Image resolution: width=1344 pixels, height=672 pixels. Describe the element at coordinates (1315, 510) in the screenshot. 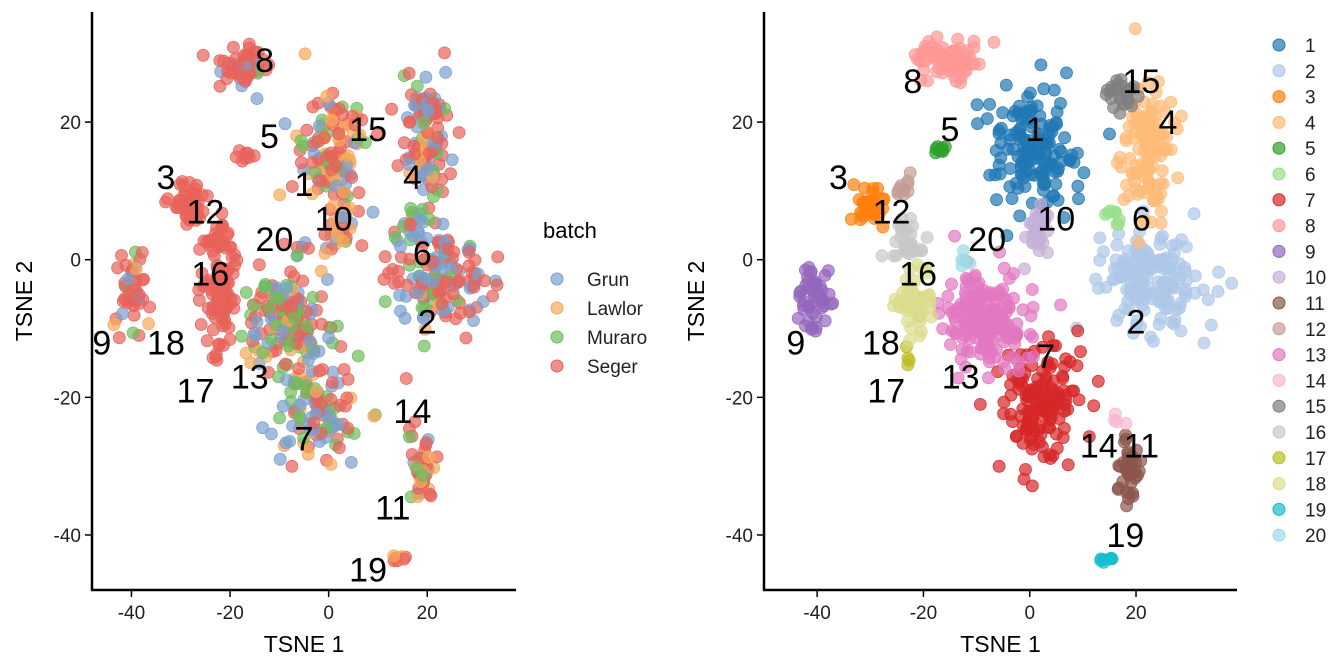

I see `legend-label: 19` at that location.